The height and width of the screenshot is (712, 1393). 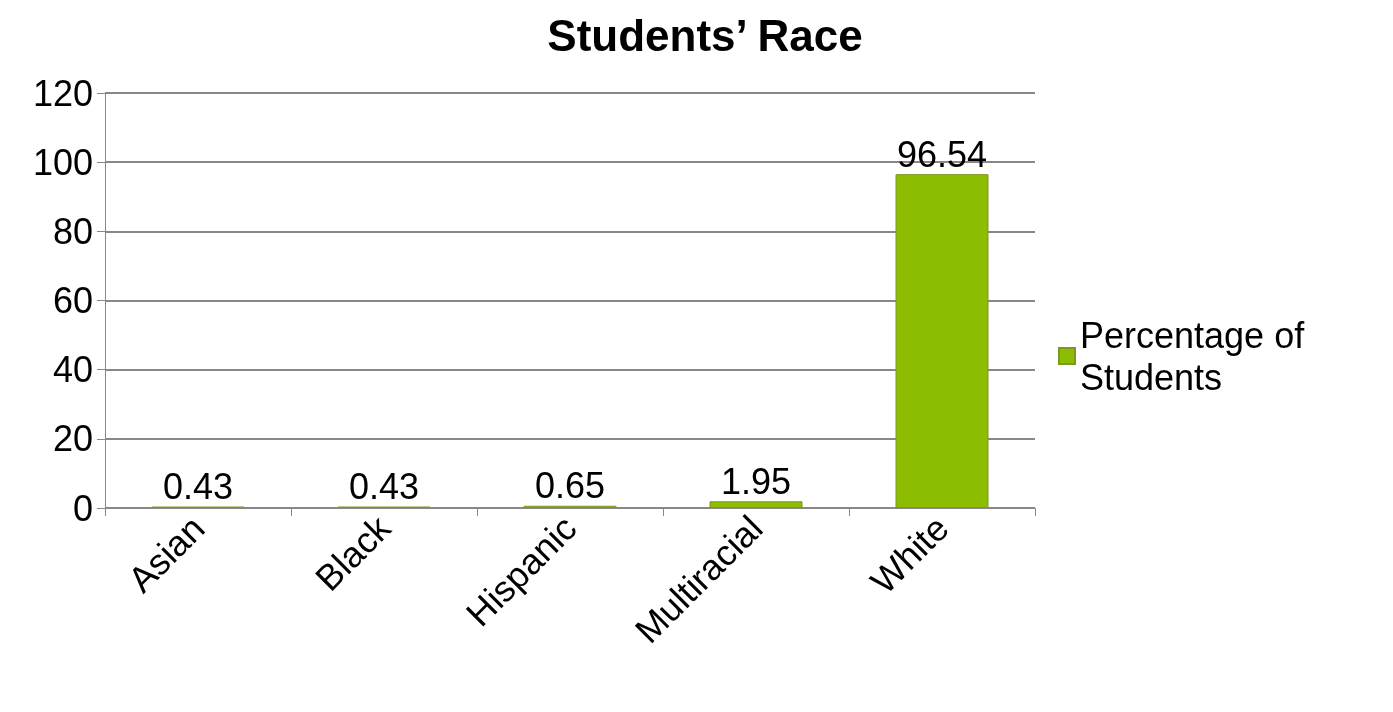 I want to click on legend-label: Percentage of Students, so click(x=1197, y=356).